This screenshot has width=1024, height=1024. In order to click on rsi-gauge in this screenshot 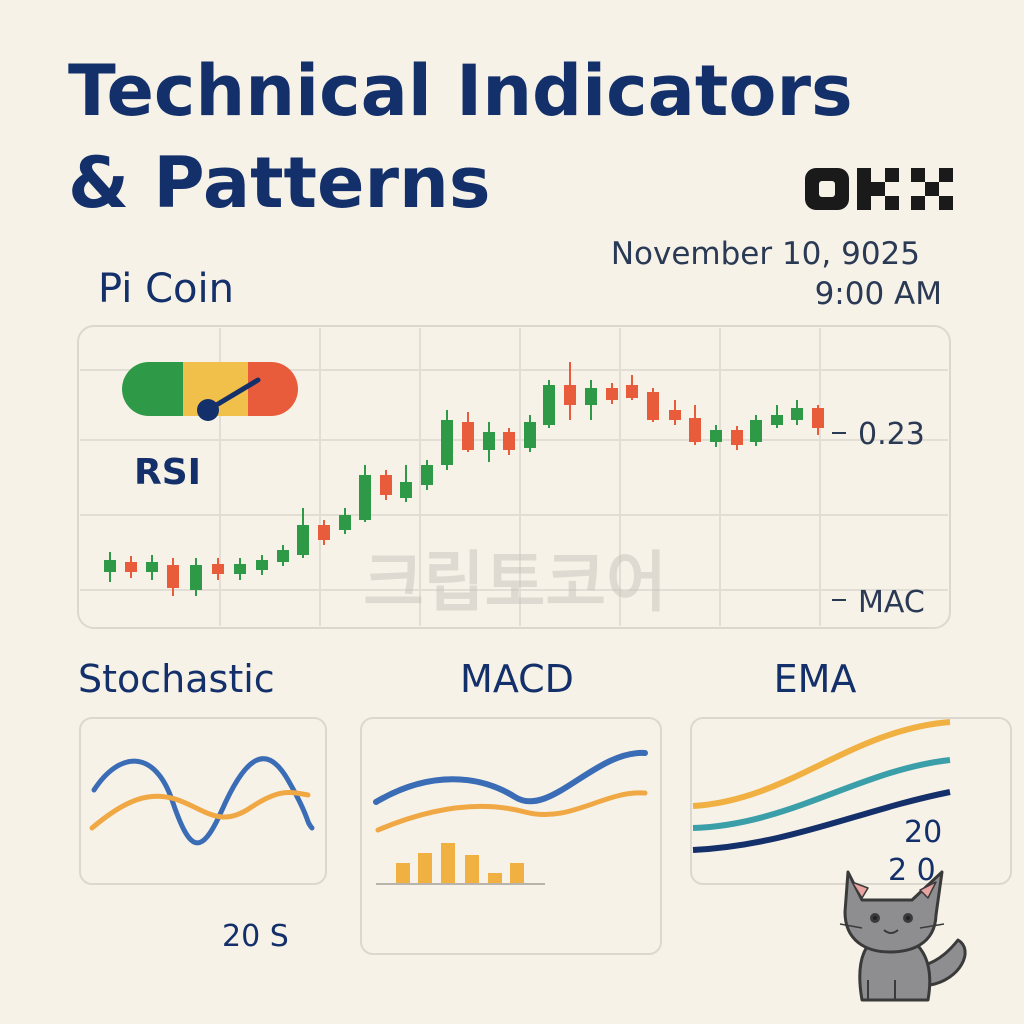, I will do `click(210, 391)`.